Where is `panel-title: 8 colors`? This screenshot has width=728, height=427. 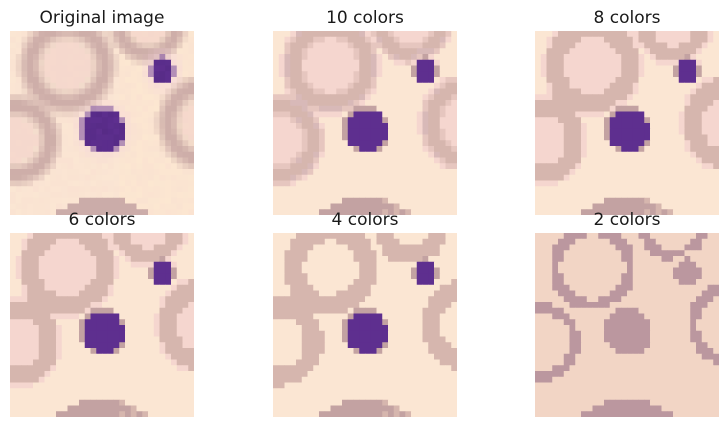 panel-title: 8 colors is located at coordinates (627, 18).